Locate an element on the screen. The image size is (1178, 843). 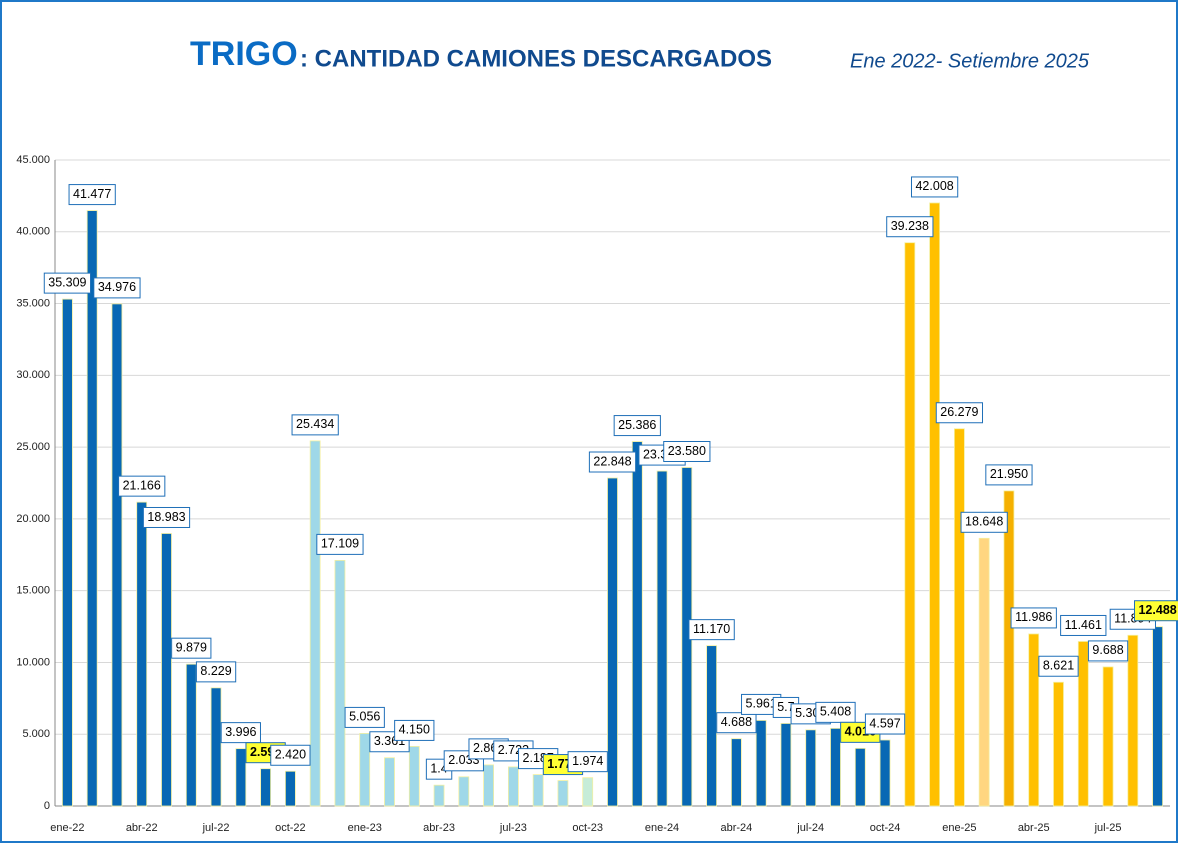
chart-subtitle: Ene 2022- Setiembre 2025 is located at coordinates (970, 61).